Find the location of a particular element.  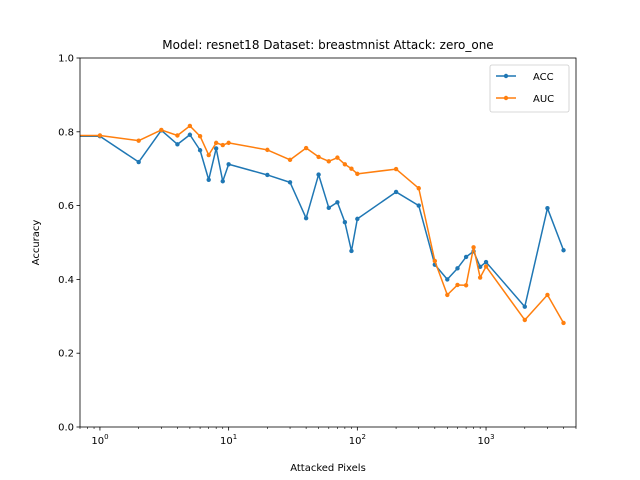

x-axis-label: Attacked Pixels is located at coordinates (328, 468).